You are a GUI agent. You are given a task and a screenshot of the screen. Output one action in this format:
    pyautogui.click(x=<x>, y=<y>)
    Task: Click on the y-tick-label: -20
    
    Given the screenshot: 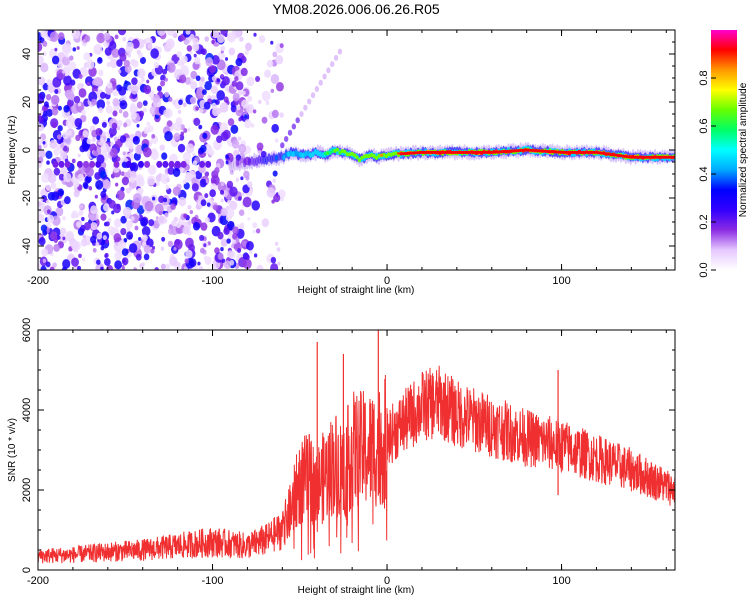 What is the action you would take?
    pyautogui.click(x=27, y=198)
    